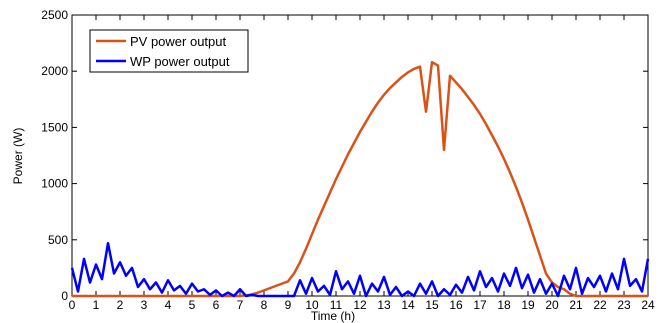  Describe the element at coordinates (96, 305) in the screenshot. I see `x-tick-label: 1` at that location.